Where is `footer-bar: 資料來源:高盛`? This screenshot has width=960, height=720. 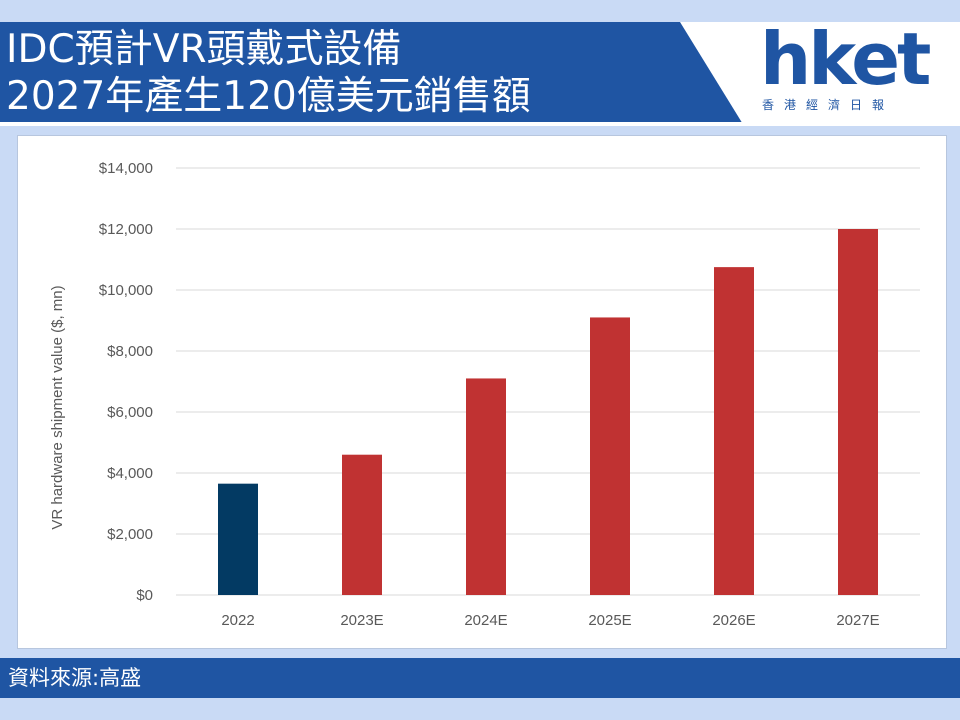 footer-bar: 資料來源:高盛 is located at coordinates (480, 678).